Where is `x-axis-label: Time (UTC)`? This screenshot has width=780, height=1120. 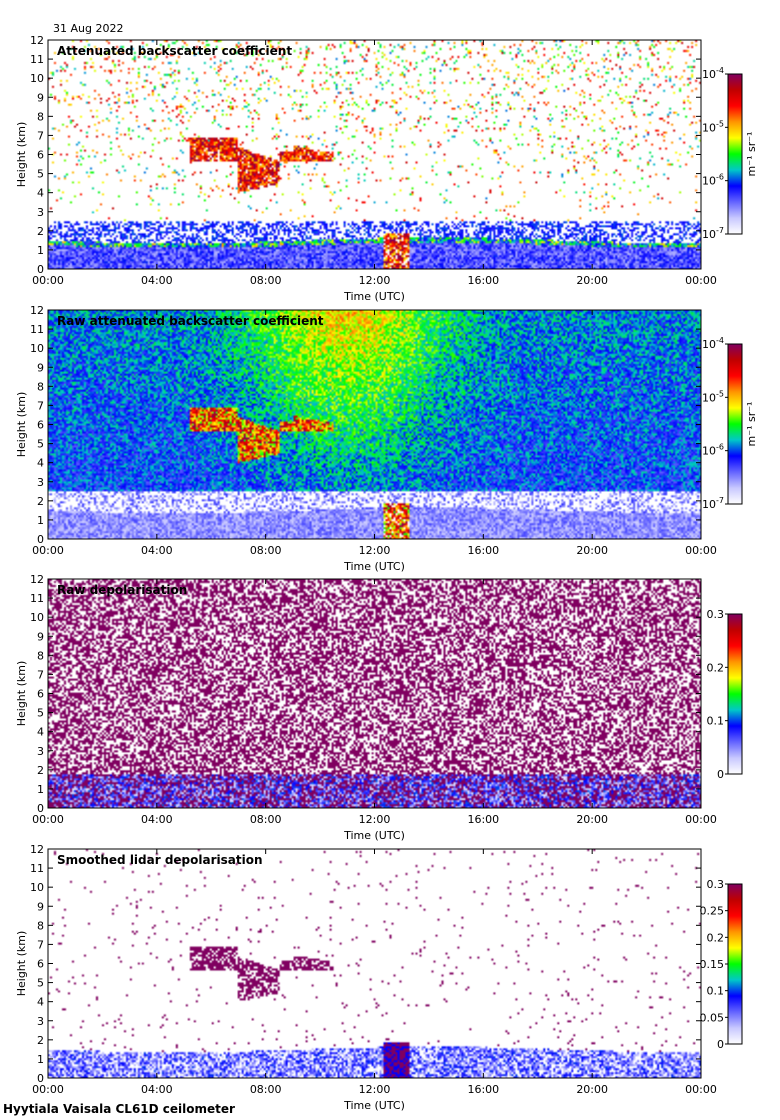 x-axis-label: Time (UTC) is located at coordinates (374, 1105).